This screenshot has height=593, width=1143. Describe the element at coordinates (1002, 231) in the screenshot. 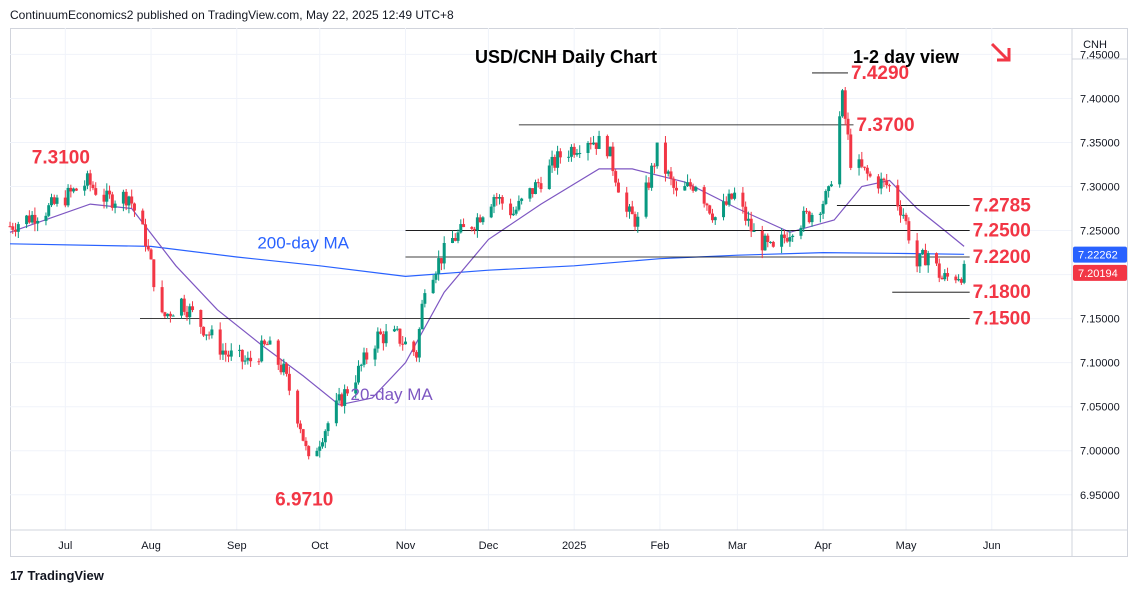

I see `level-label: 7.2500` at that location.